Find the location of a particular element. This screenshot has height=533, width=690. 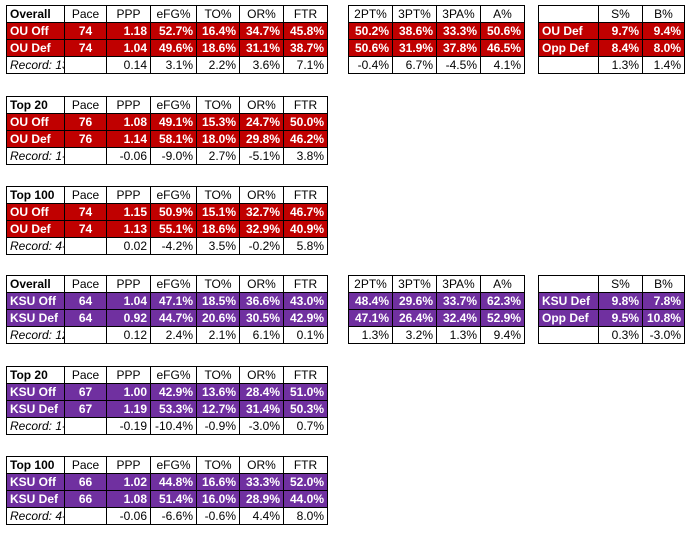

stat-cell: 18.0% is located at coordinates (218, 139).